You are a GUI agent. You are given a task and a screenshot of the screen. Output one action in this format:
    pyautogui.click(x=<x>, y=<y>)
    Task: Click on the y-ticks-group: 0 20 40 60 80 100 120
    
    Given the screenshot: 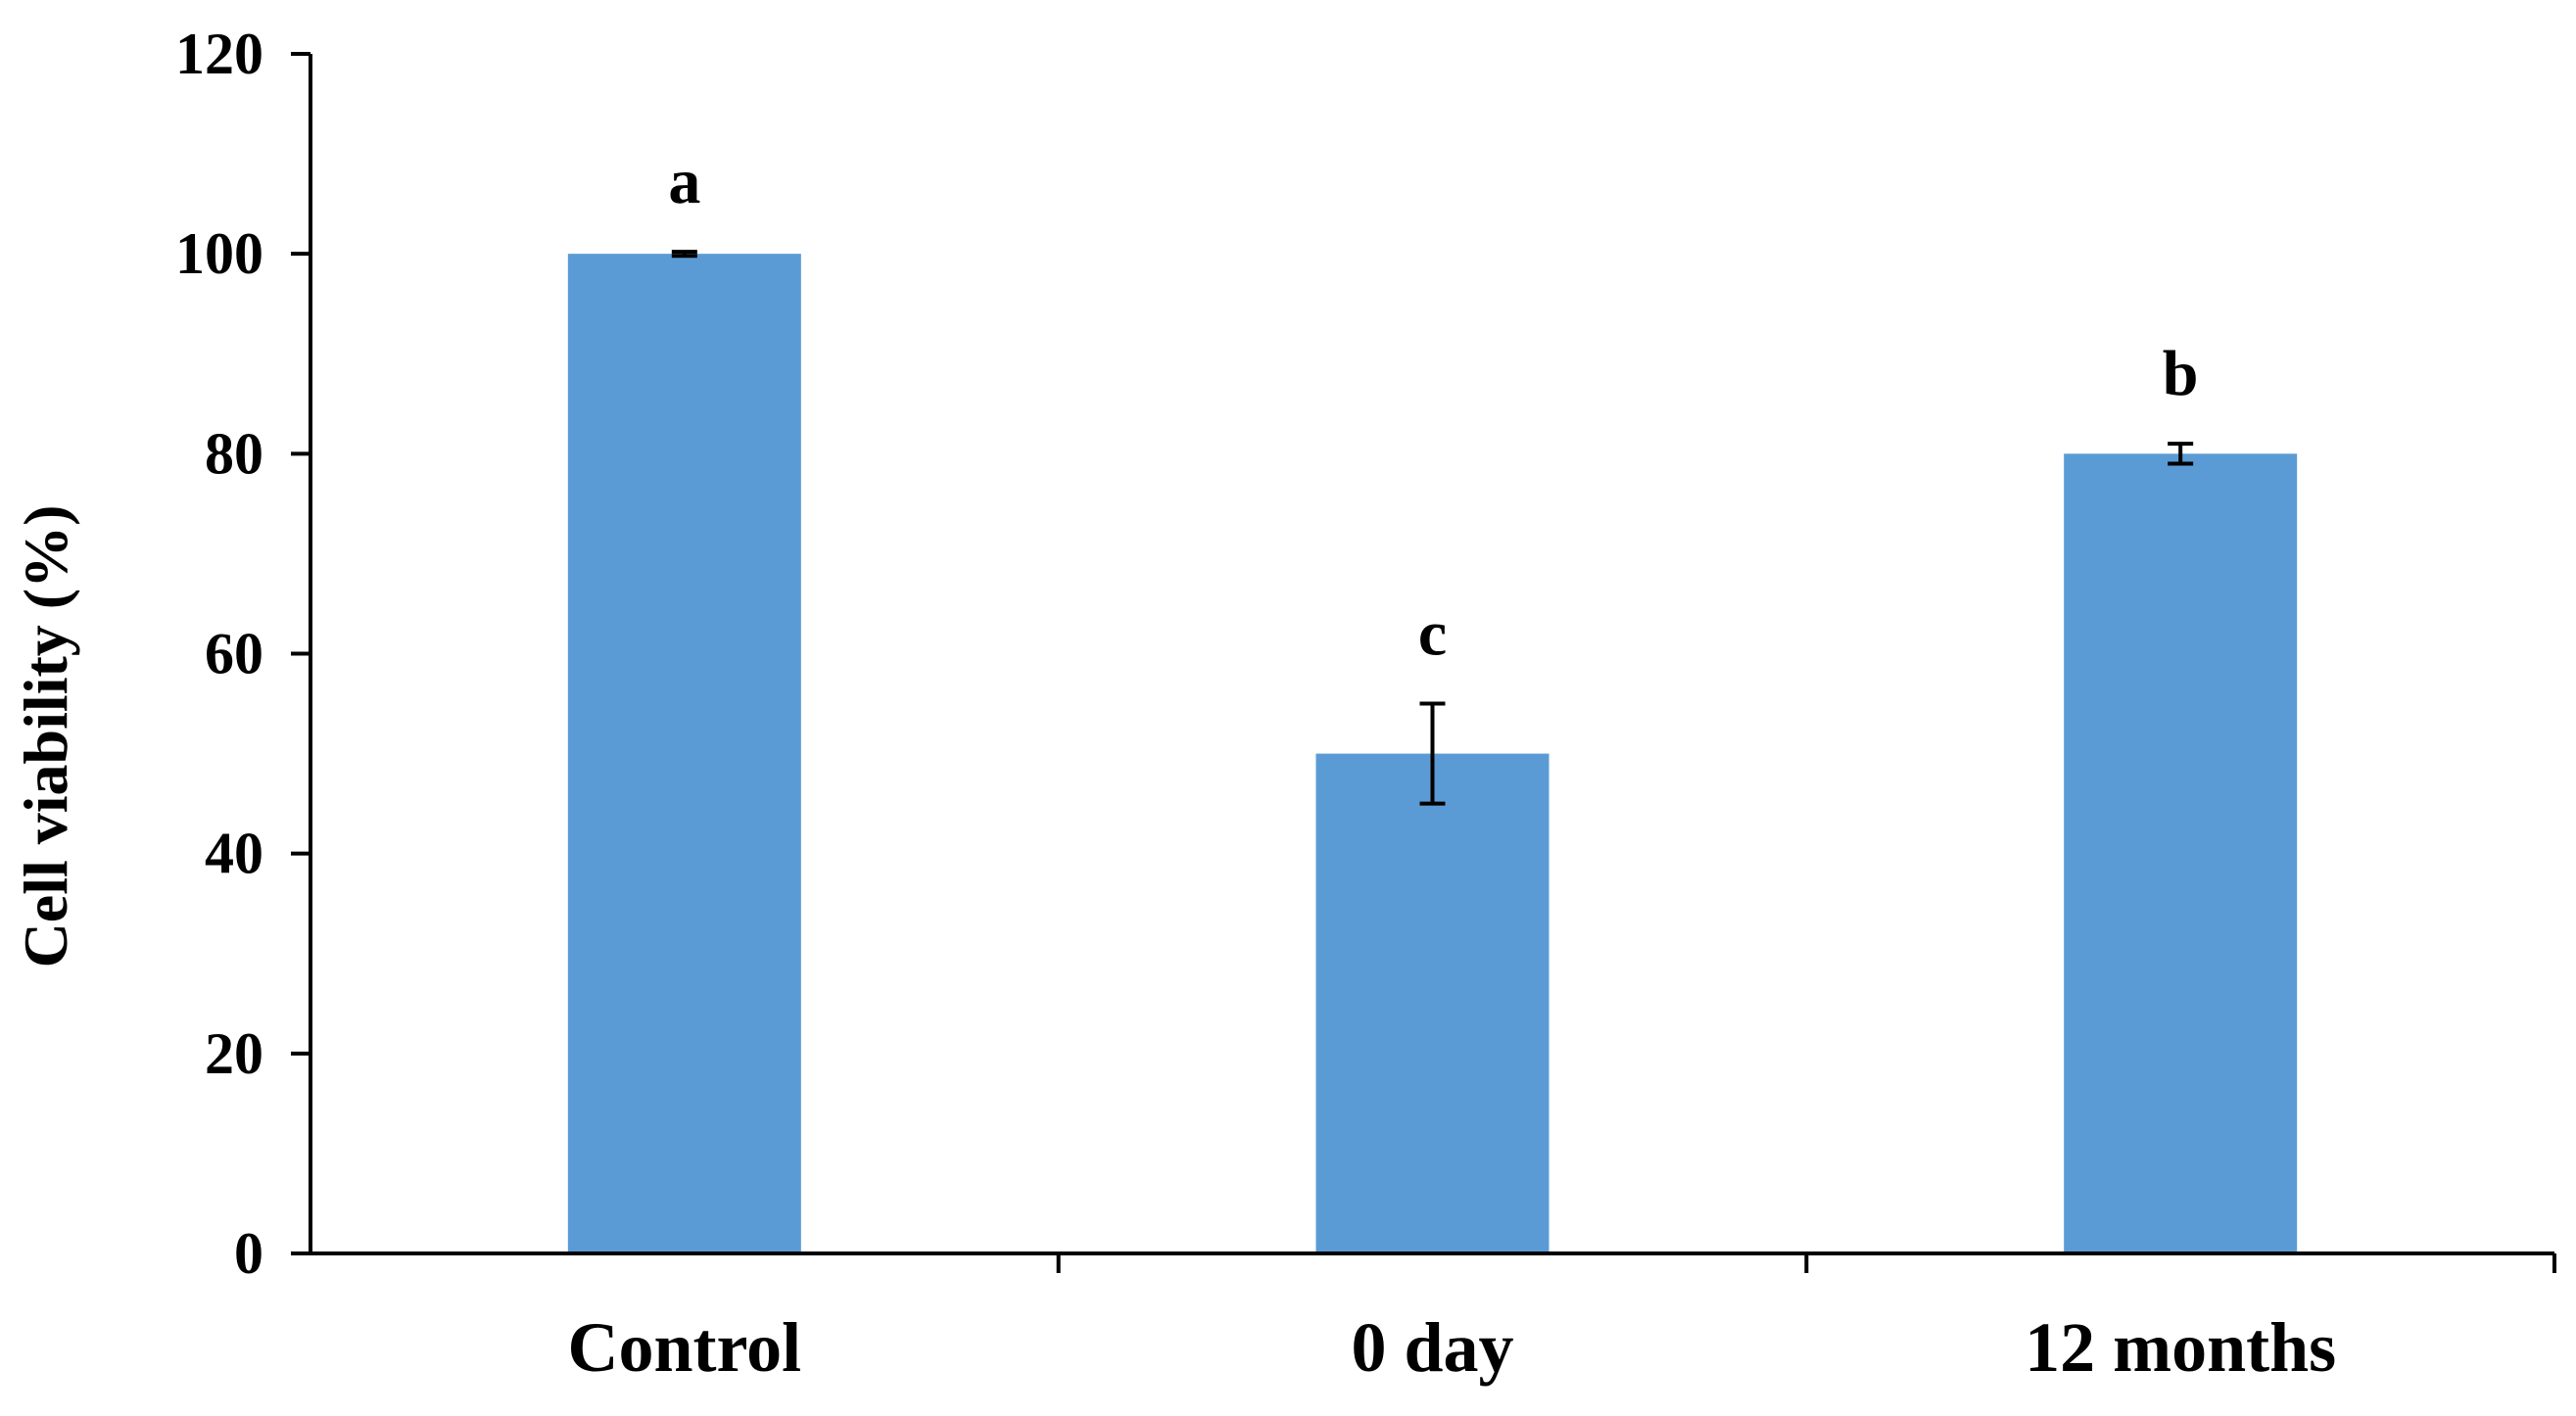 What is the action you would take?
    pyautogui.click(x=243, y=654)
    